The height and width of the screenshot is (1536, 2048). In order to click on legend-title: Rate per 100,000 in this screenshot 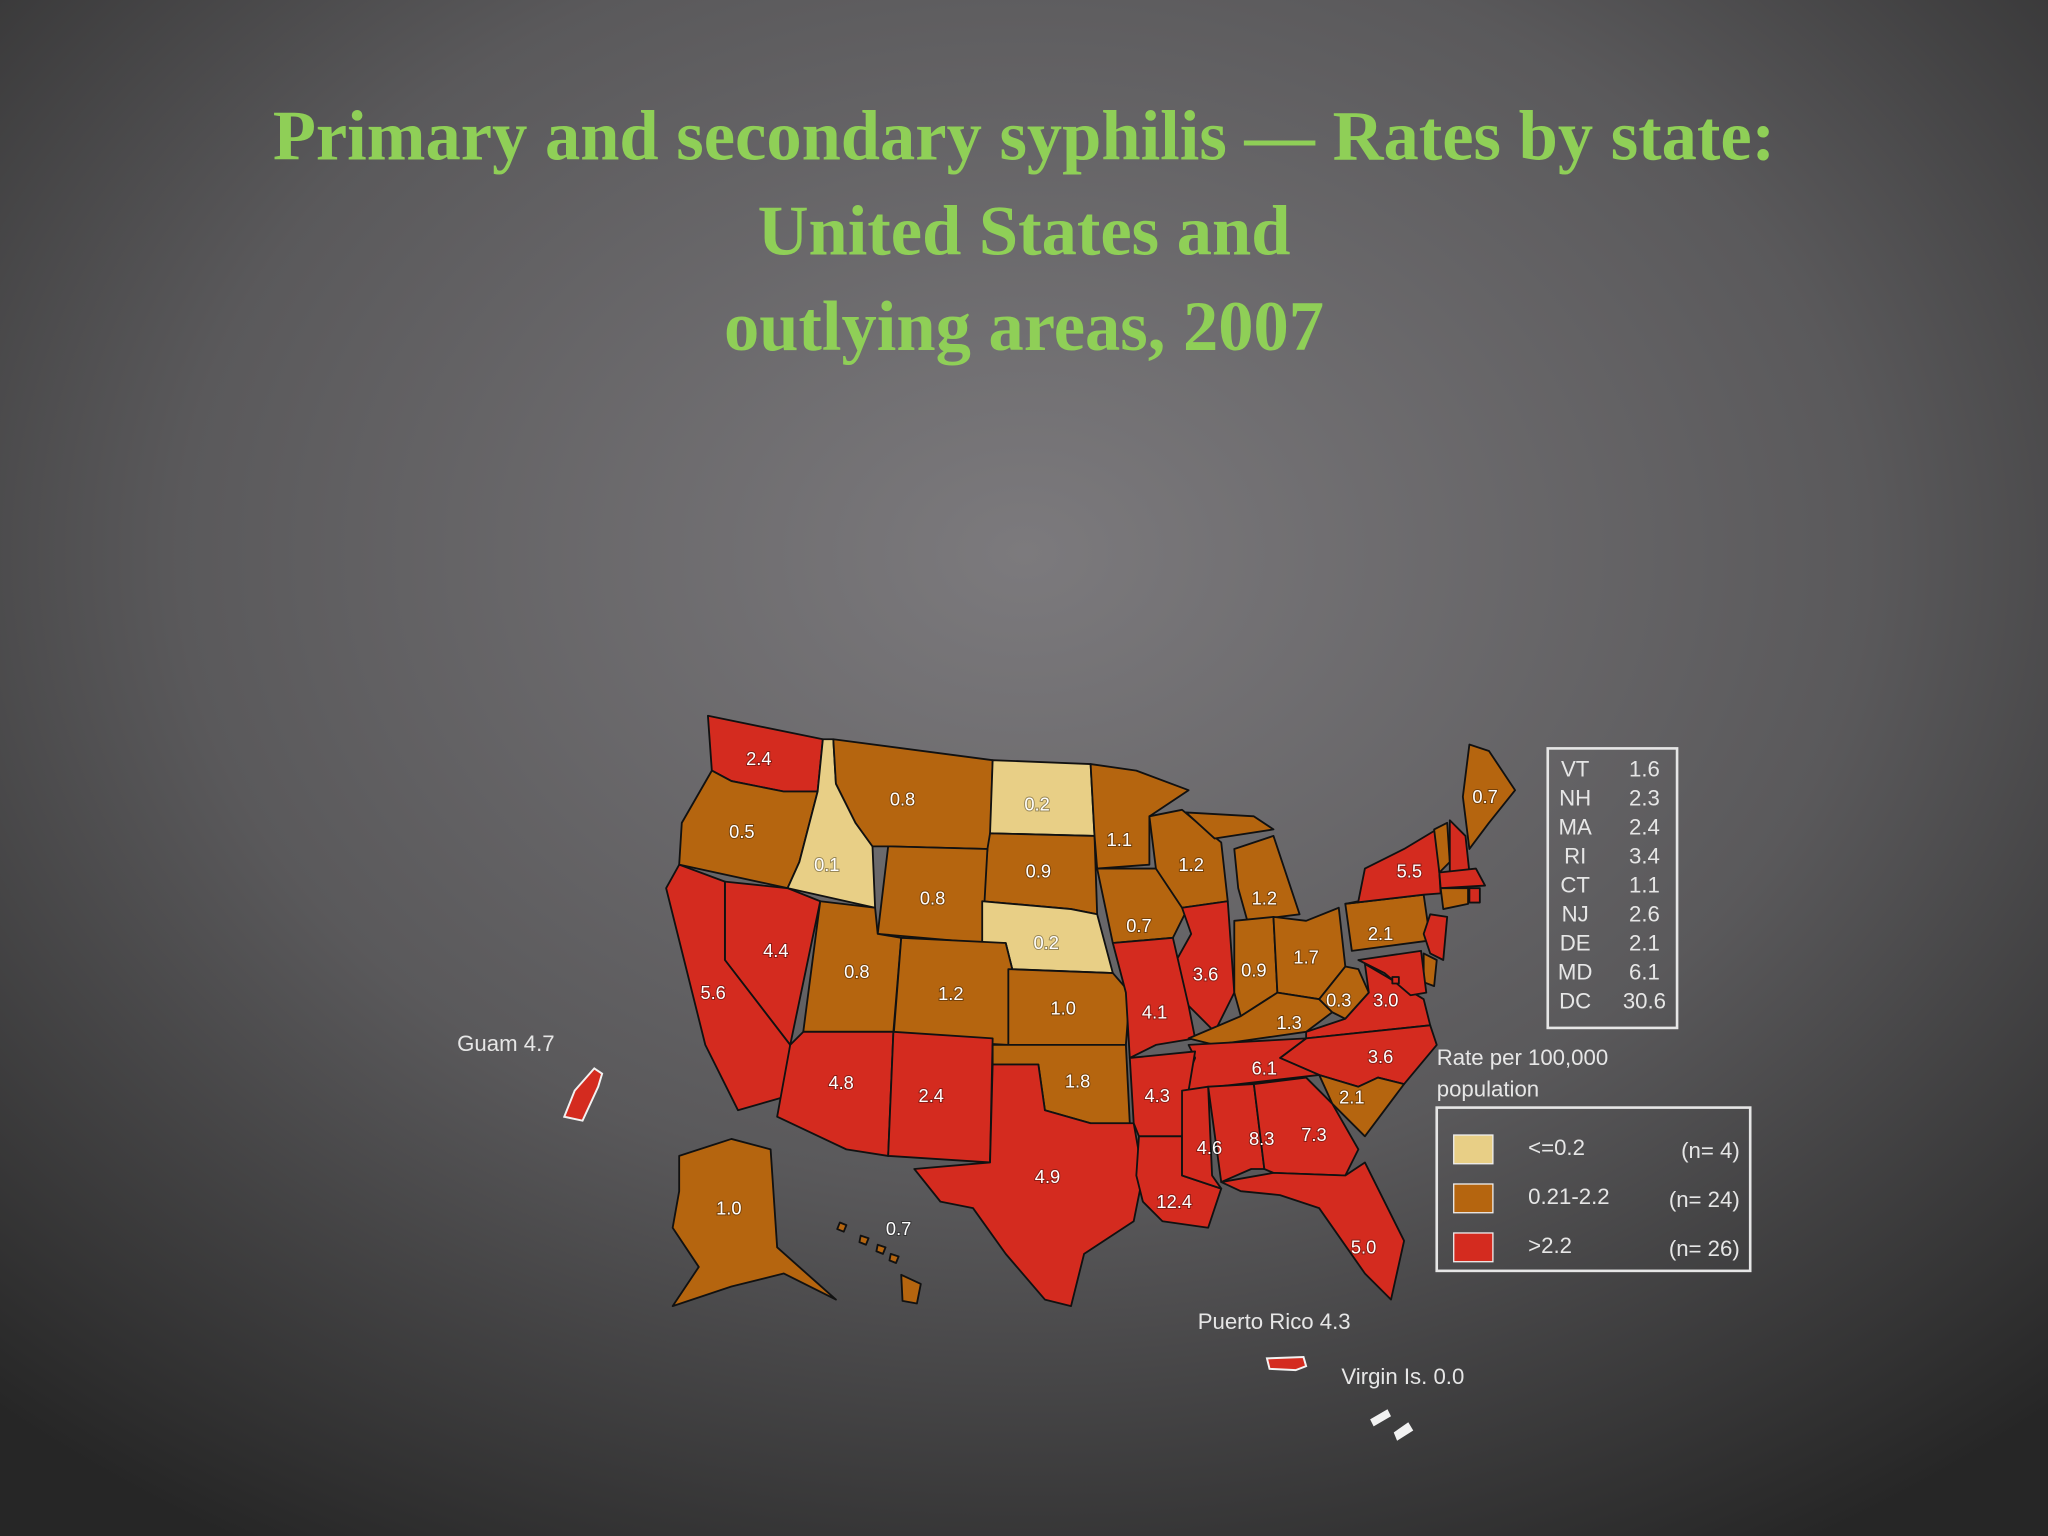, I will do `click(1522, 1057)`.